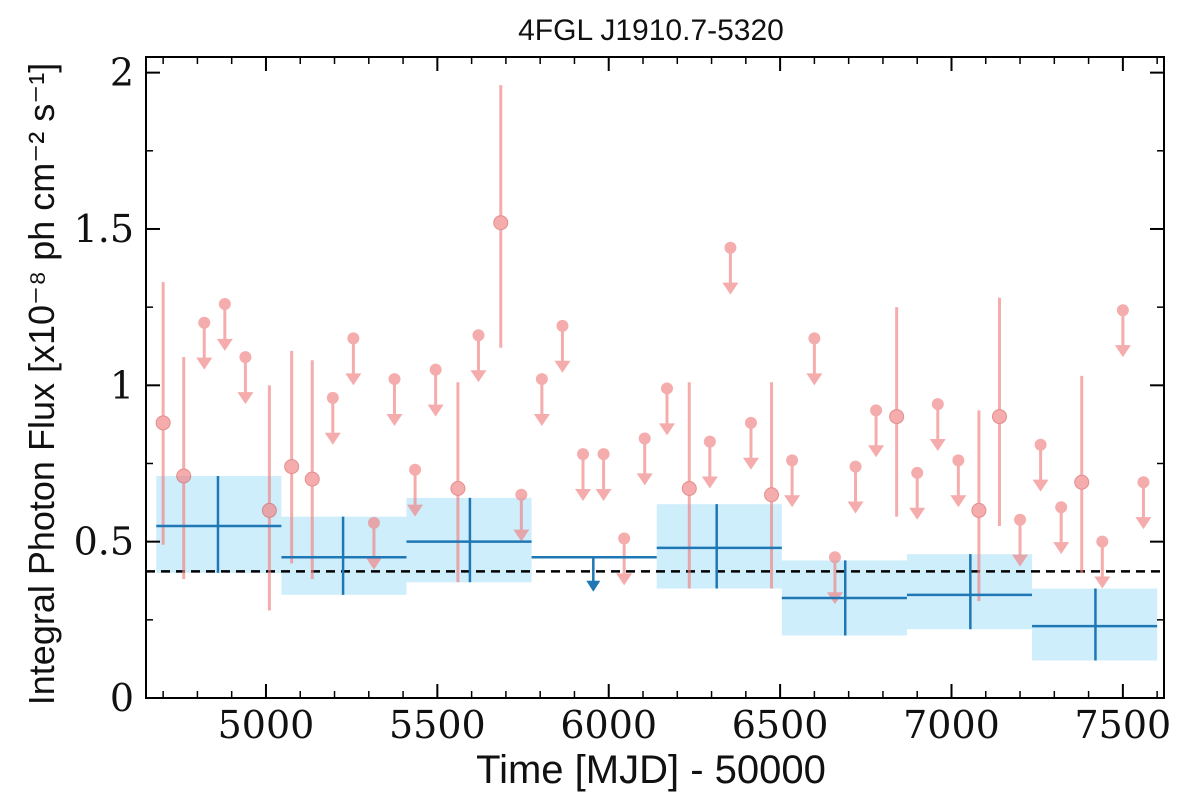 Image resolution: width=1200 pixels, height=800 pixels. I want to click on x-tick-label: 6000, so click(608, 725).